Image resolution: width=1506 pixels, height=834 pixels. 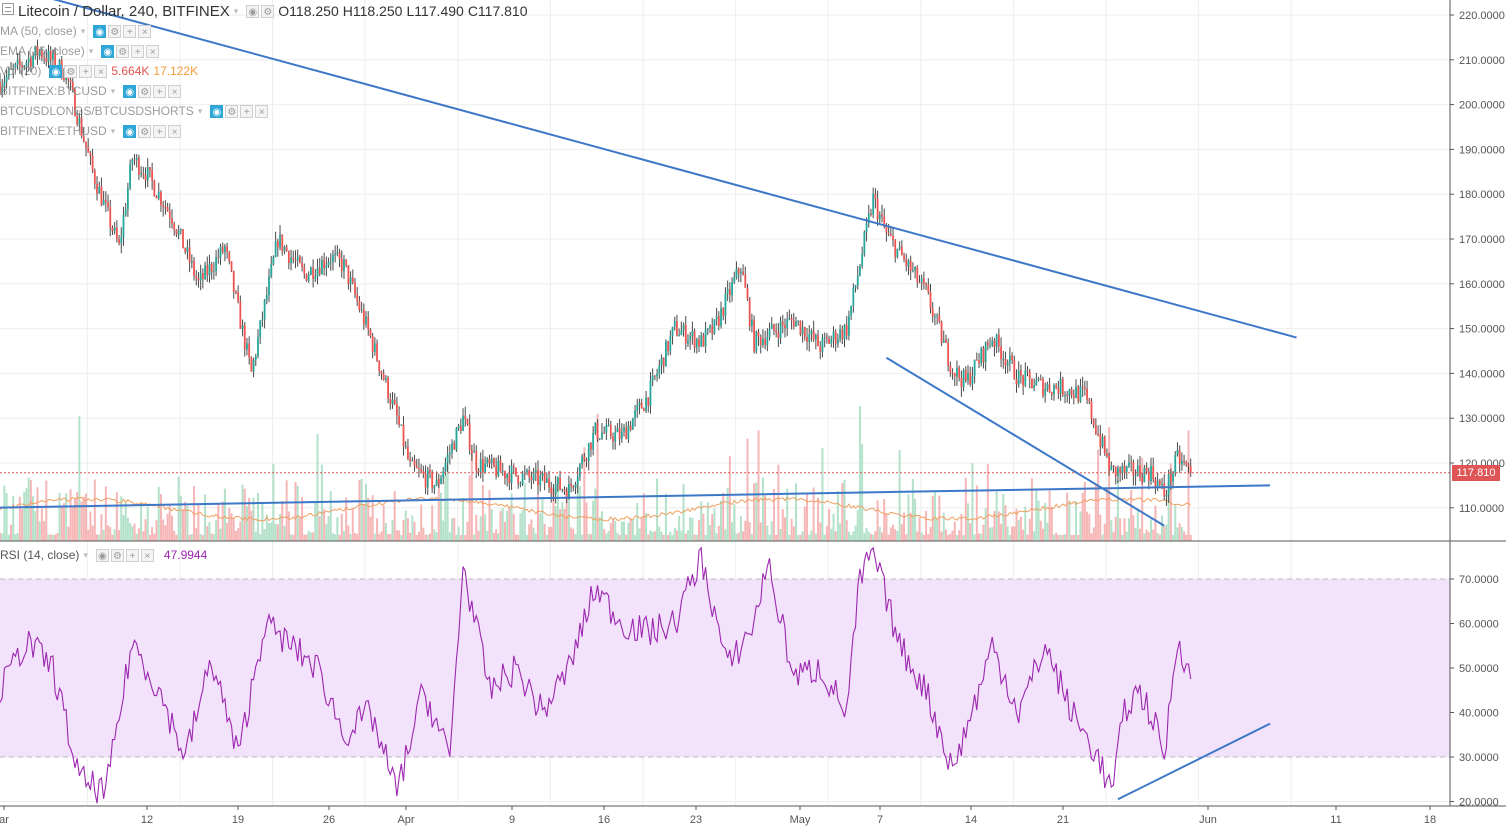 I want to click on rsi-legend: RSI (14, close) ▾ ◉ ⚙ + × 47.9944, so click(x=103, y=555).